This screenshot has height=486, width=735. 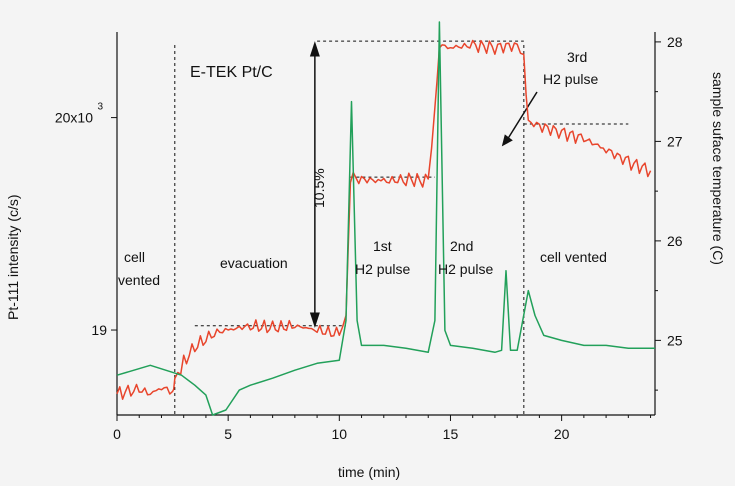 I want to click on y-right-tick-label: 26, so click(x=675, y=241).